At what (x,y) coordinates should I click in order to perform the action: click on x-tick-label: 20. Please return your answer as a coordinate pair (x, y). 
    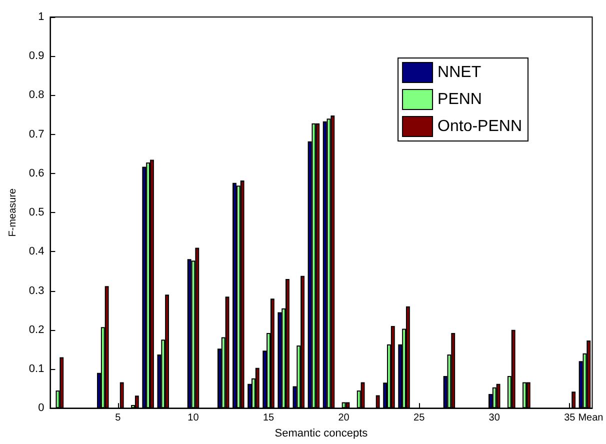
    Looking at the image, I should click on (344, 418).